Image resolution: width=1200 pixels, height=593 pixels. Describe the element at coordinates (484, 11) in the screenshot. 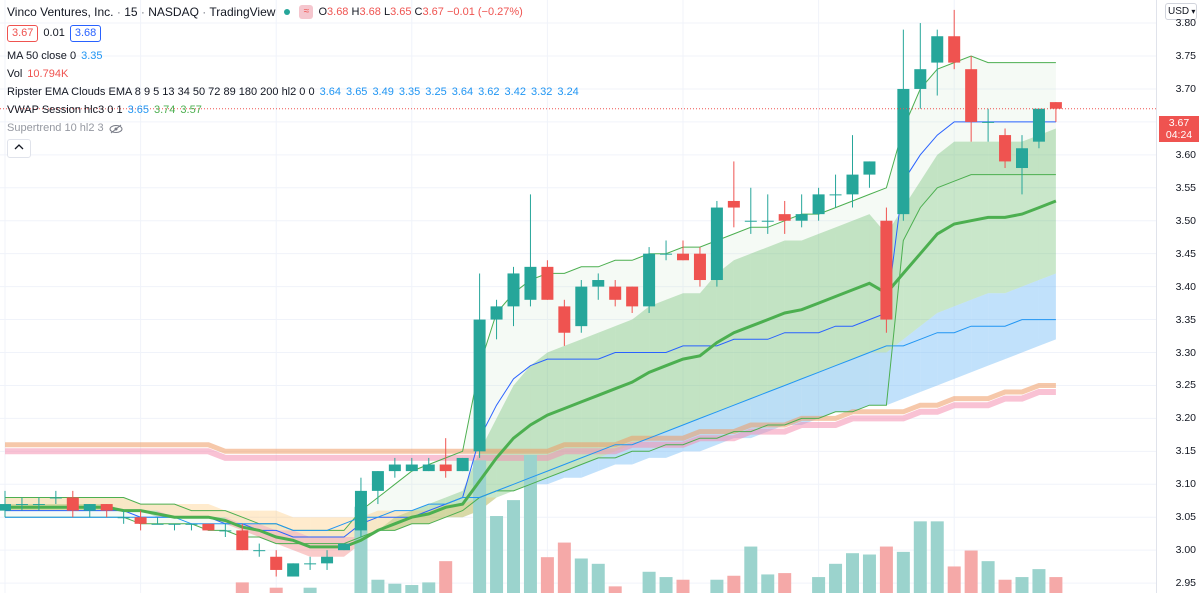

I see `change-value: −0.01 (−0.27%)` at that location.